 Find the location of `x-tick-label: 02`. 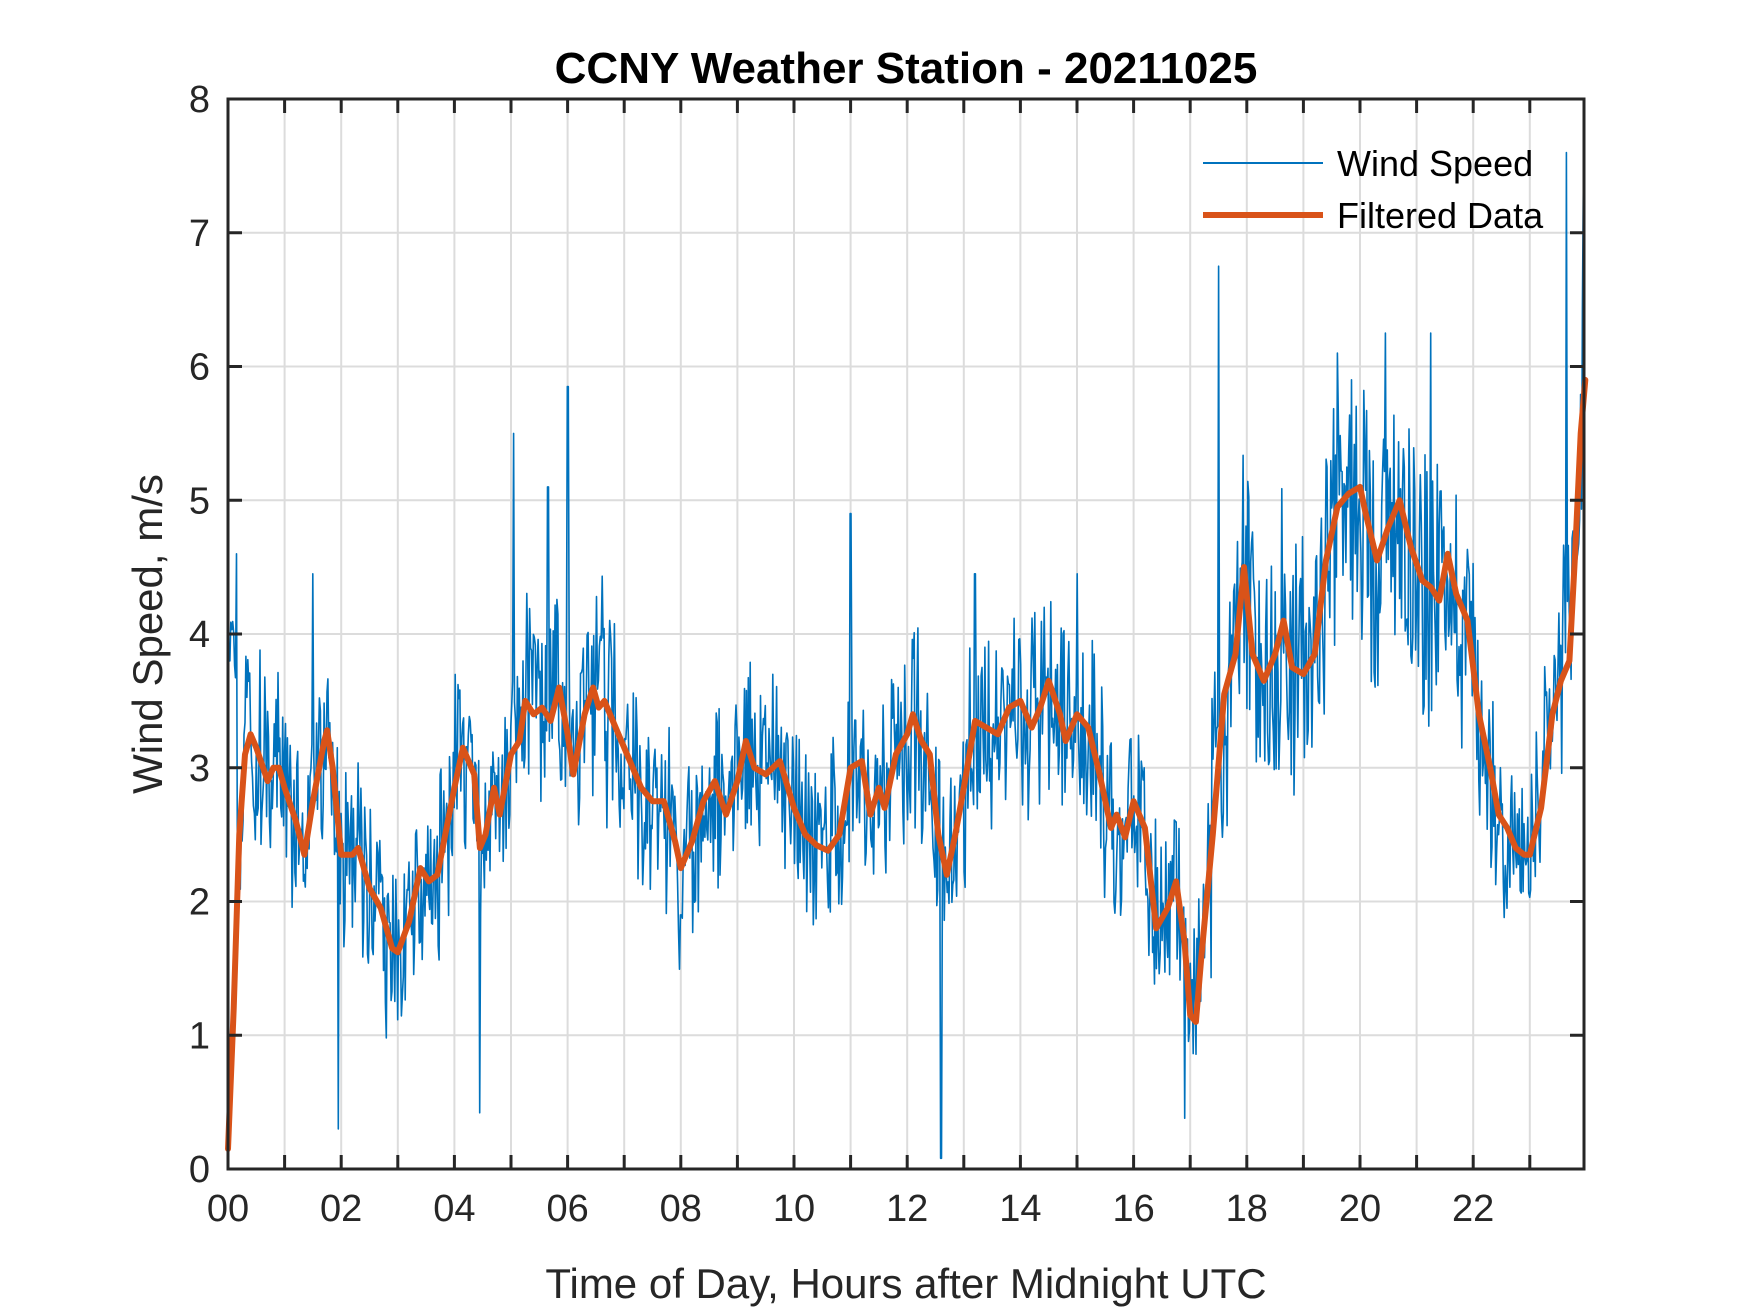

x-tick-label: 02 is located at coordinates (341, 1209).